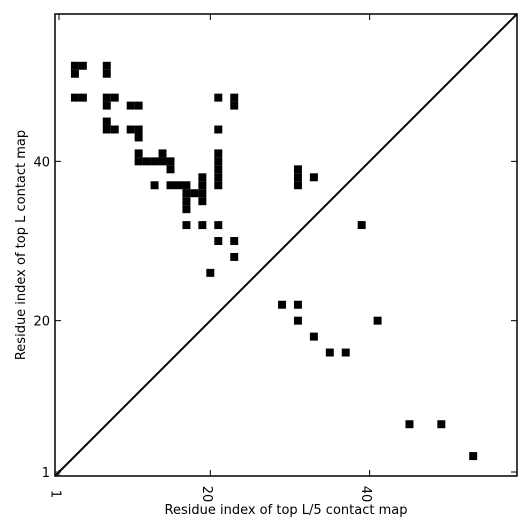  Describe the element at coordinates (41, 162) in the screenshot. I see `y-tick-label: 40` at that location.